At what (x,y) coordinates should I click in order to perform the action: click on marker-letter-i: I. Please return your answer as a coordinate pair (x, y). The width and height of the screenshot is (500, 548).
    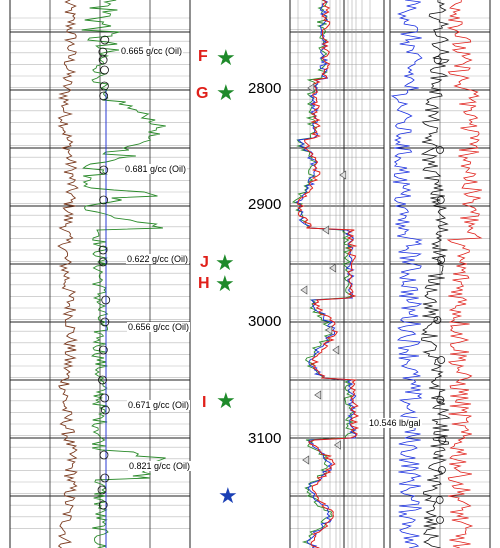
    Looking at the image, I should click on (204, 402).